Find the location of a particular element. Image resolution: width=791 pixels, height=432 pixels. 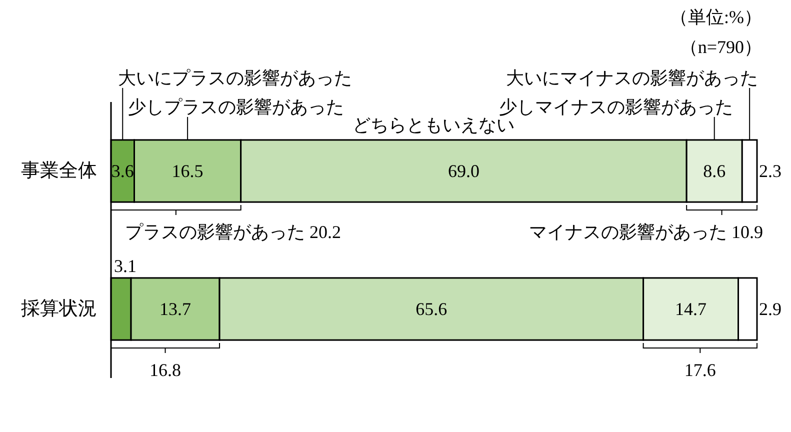

data-label: 65.6 is located at coordinates (432, 309).